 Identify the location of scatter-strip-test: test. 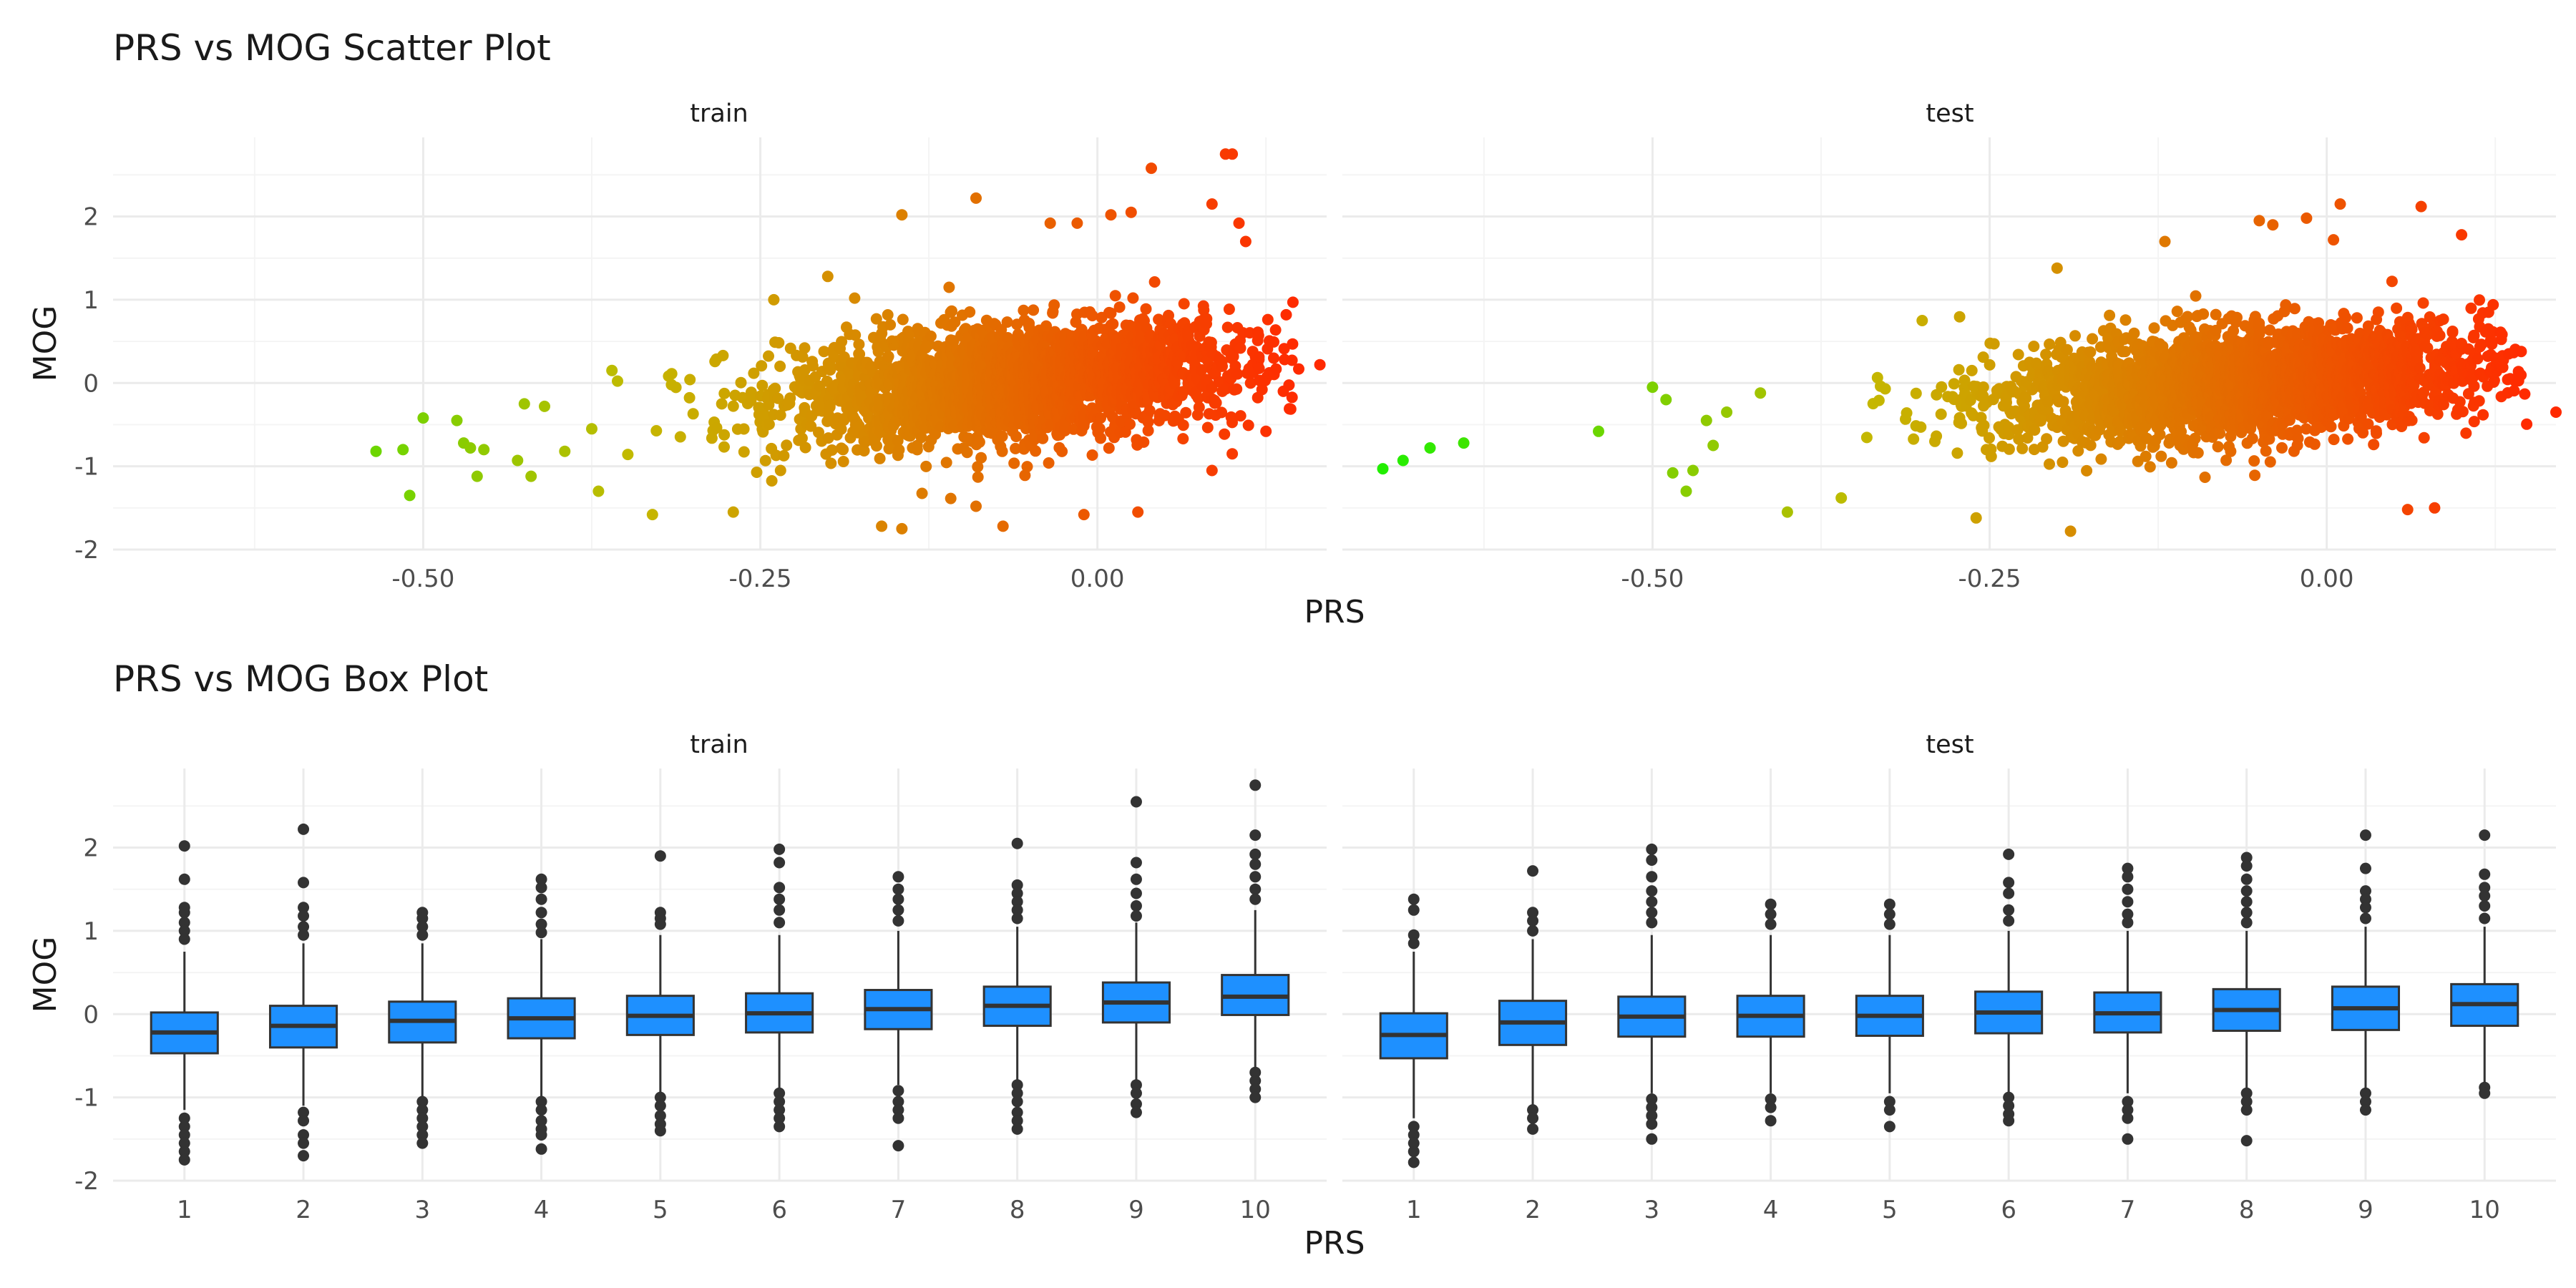
(1950, 113).